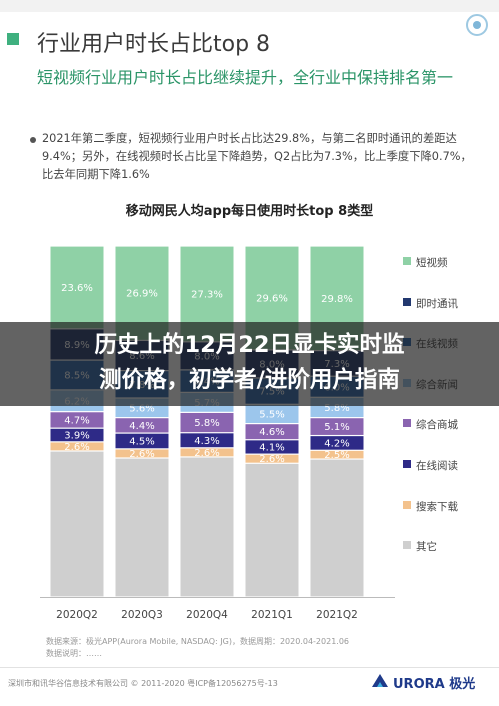 The height and width of the screenshot is (706, 499). Describe the element at coordinates (434, 684) in the screenshot. I see `brand-name: URORA 极光` at that location.